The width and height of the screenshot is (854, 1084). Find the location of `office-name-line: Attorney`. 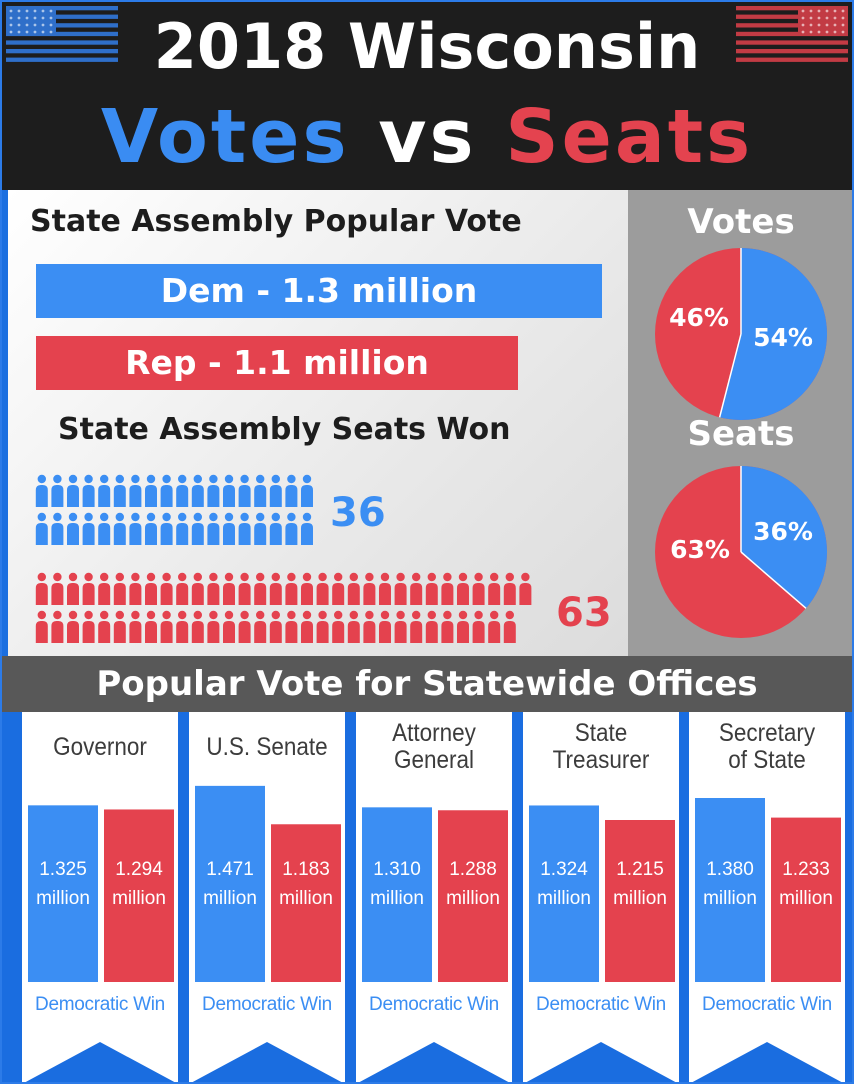

office-name-line: Attorney is located at coordinates (434, 733).